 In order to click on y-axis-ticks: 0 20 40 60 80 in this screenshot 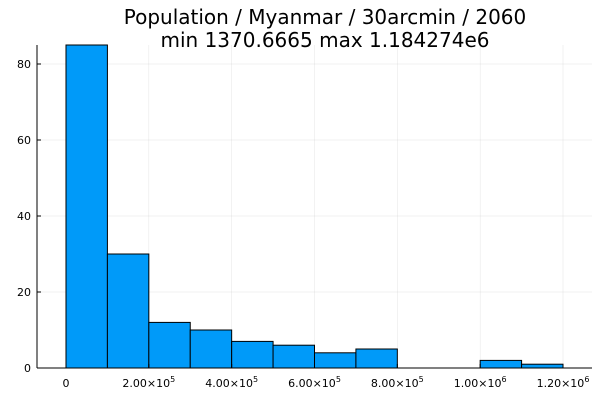, I will do `click(29, 216)`.